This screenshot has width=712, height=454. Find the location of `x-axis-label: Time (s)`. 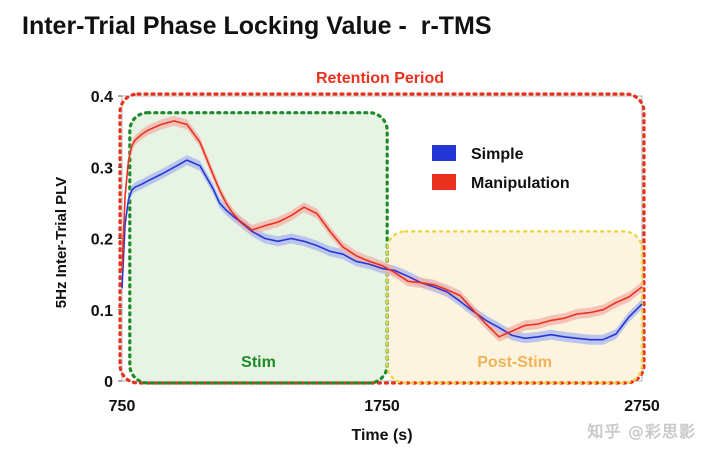

x-axis-label: Time (s) is located at coordinates (381, 435).